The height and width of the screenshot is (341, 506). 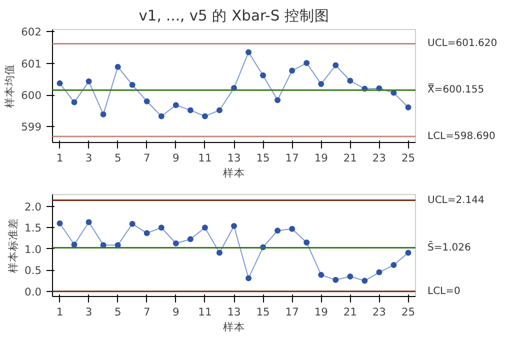 I want to click on y-tick-label: 0.0, so click(x=33, y=291).